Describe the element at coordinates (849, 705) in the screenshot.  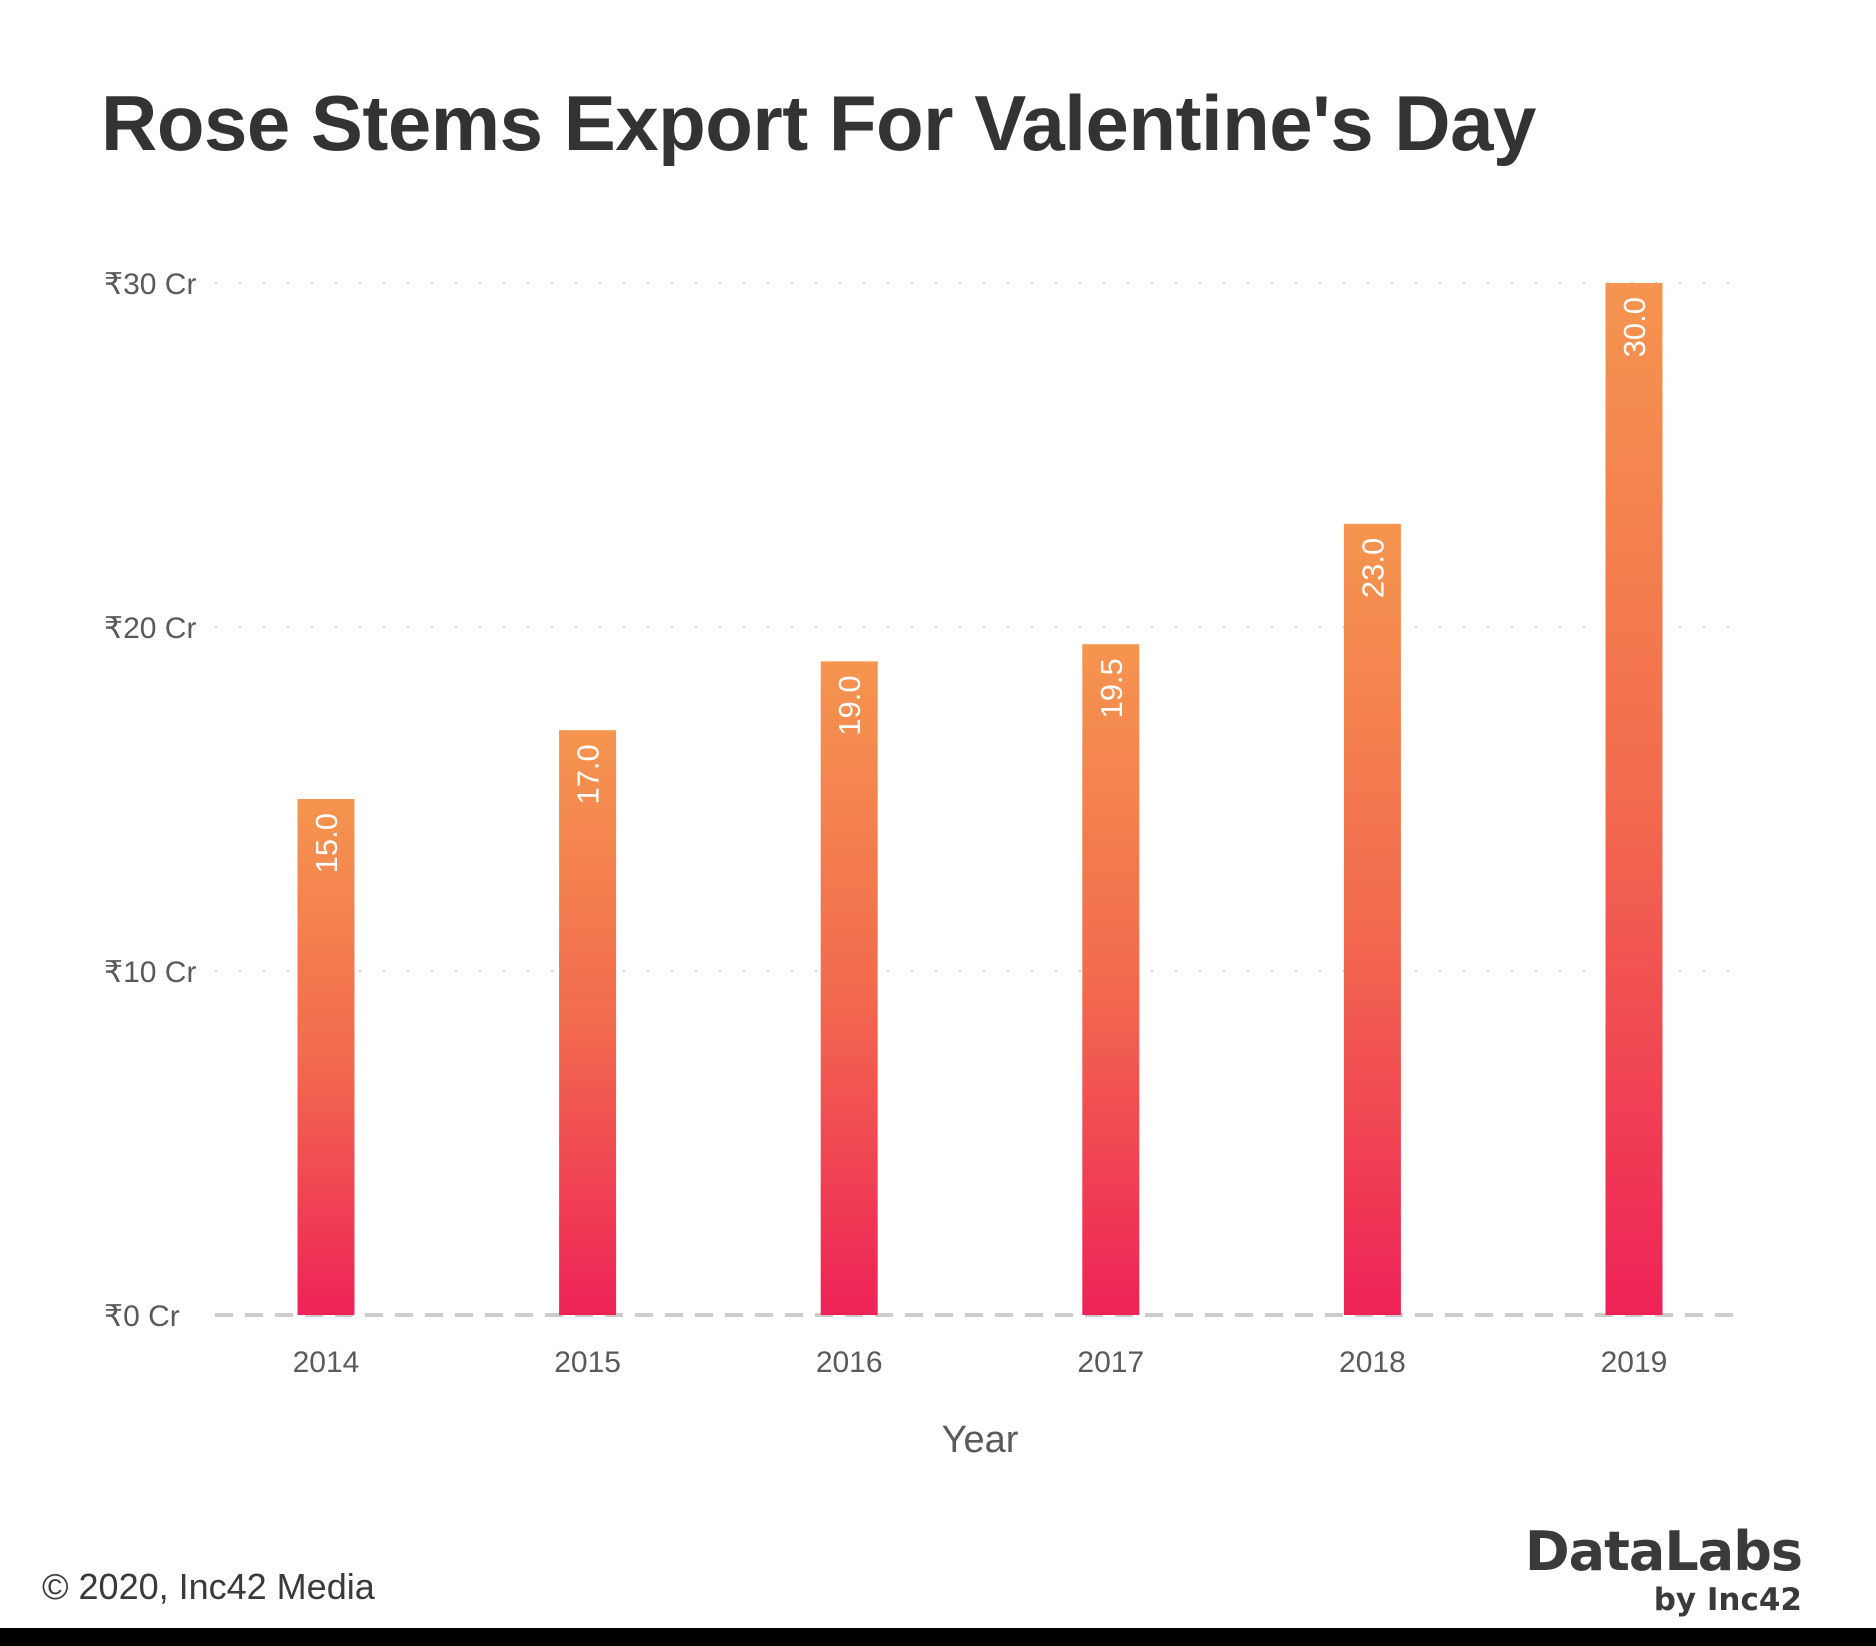
I see `bar-value-label: 19.0` at that location.